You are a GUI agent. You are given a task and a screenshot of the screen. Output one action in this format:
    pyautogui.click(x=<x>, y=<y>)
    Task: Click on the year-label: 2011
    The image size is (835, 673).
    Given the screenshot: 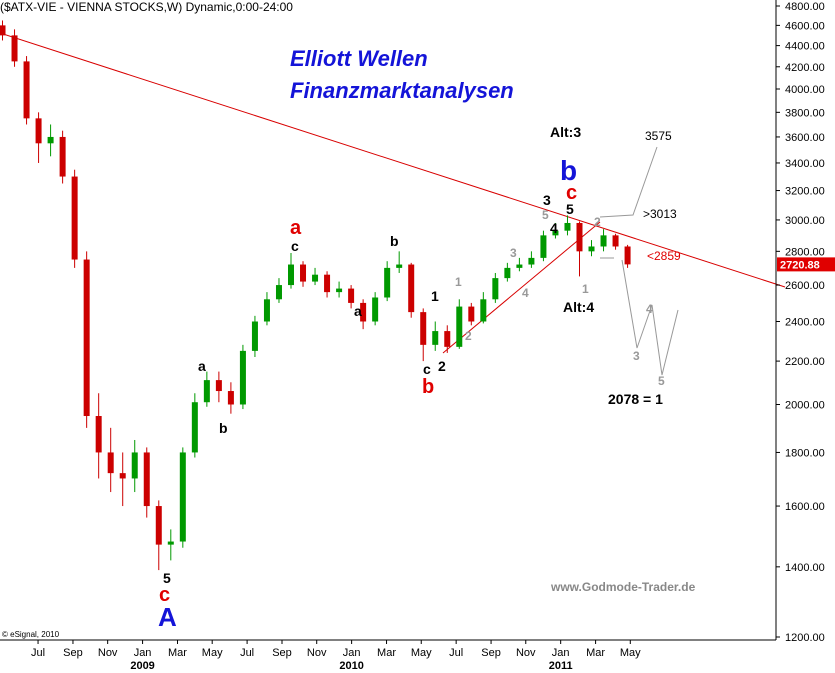 What is the action you would take?
    pyautogui.click(x=561, y=666)
    